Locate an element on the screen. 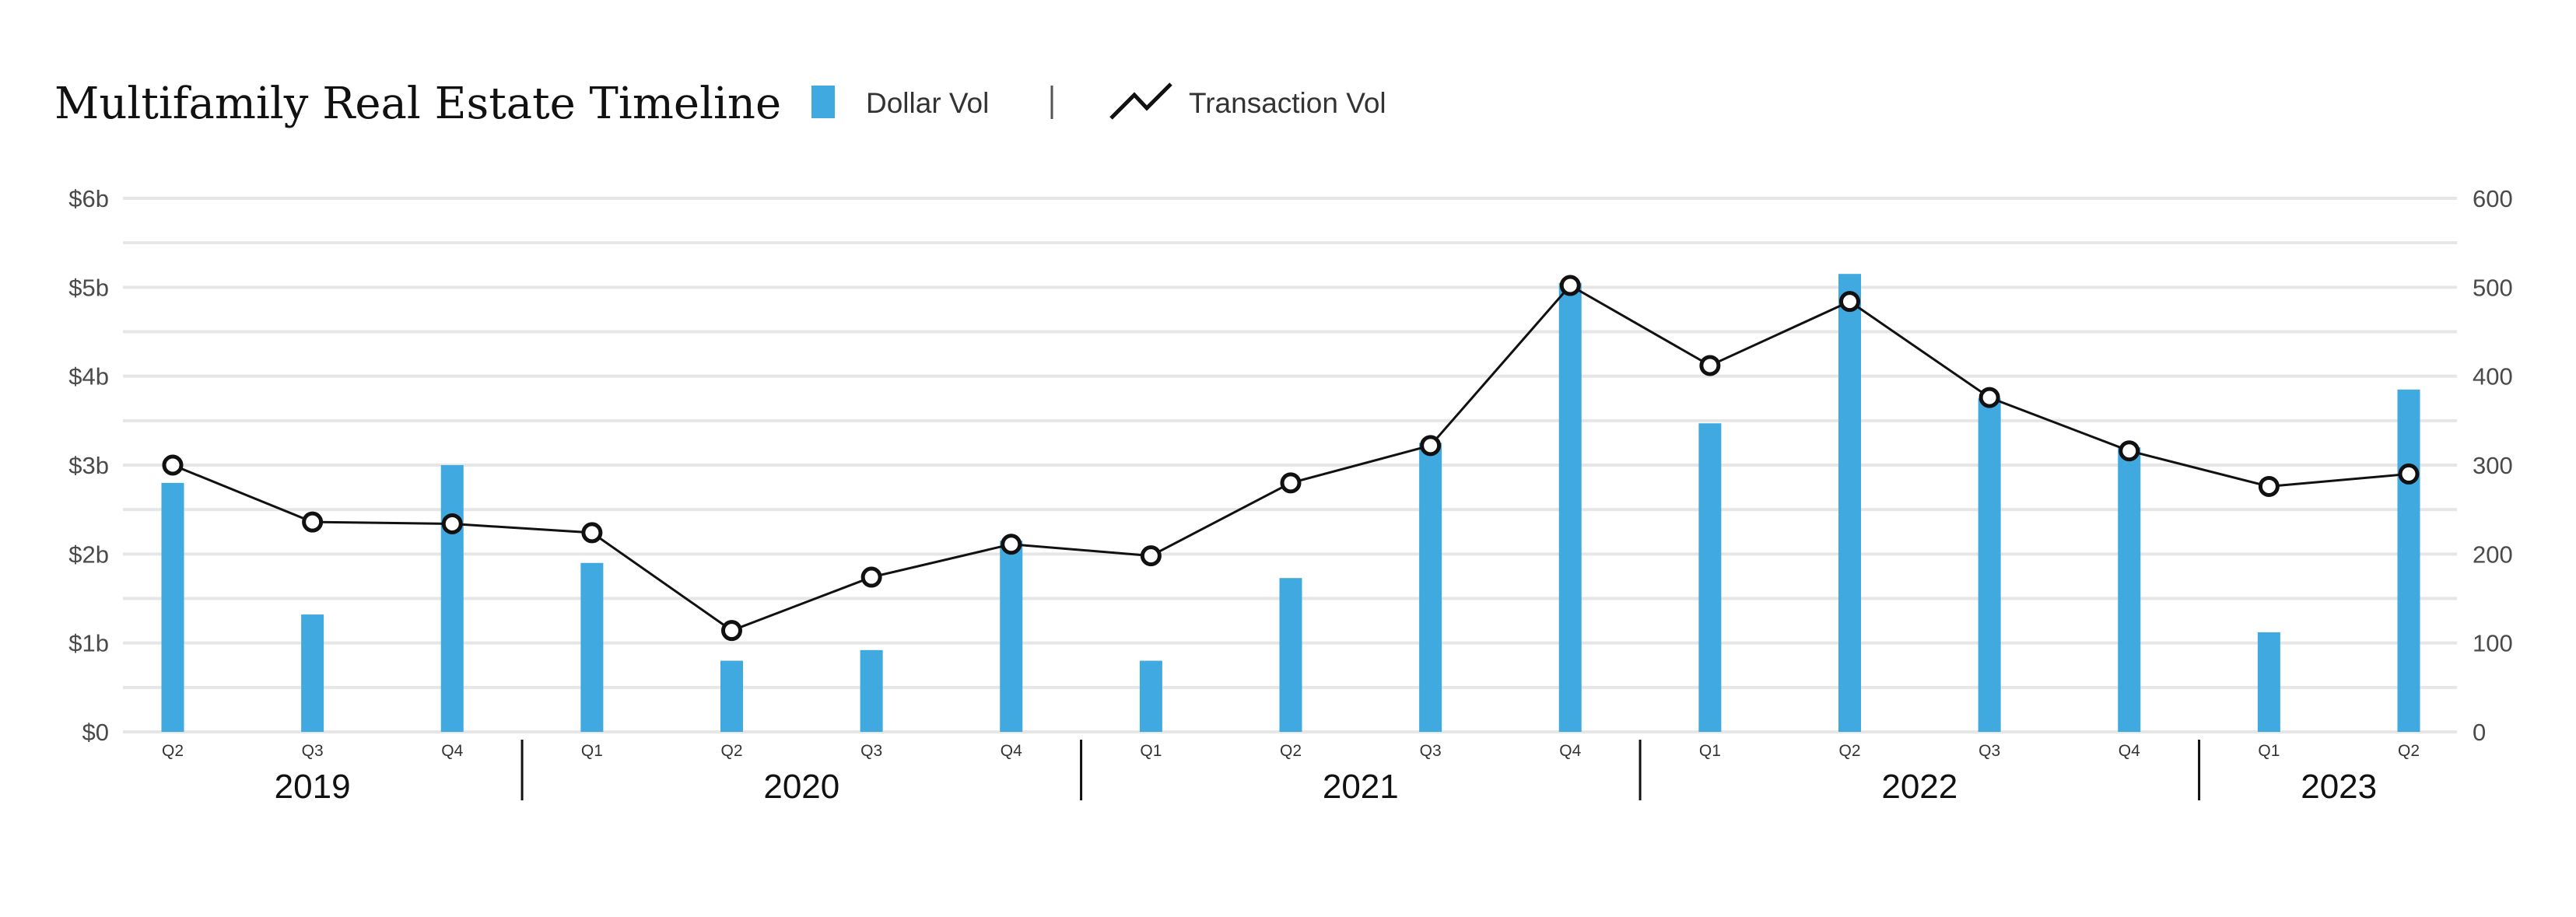 The height and width of the screenshot is (917, 2576). year-label: 2020 is located at coordinates (801, 787).